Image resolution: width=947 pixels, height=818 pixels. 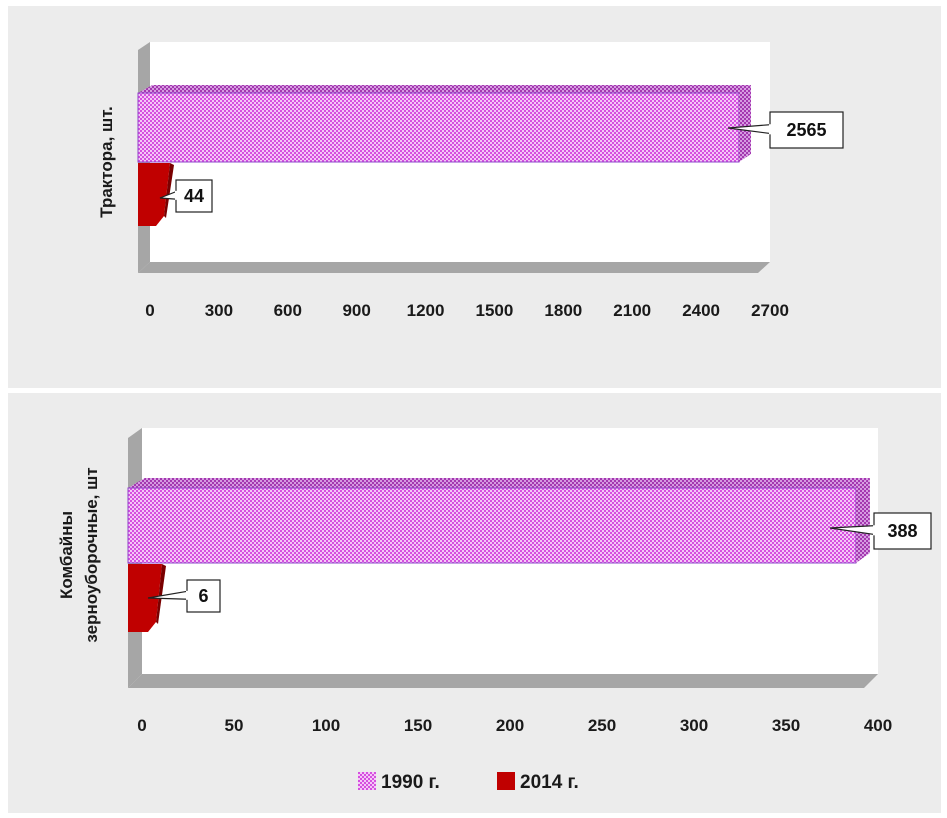 I want to click on data-label-2014-box, so click(x=203, y=596).